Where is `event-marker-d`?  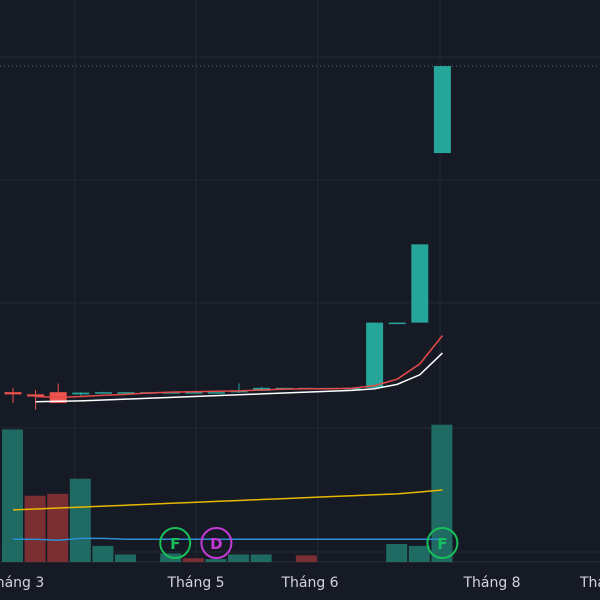 event-marker-d is located at coordinates (216, 543).